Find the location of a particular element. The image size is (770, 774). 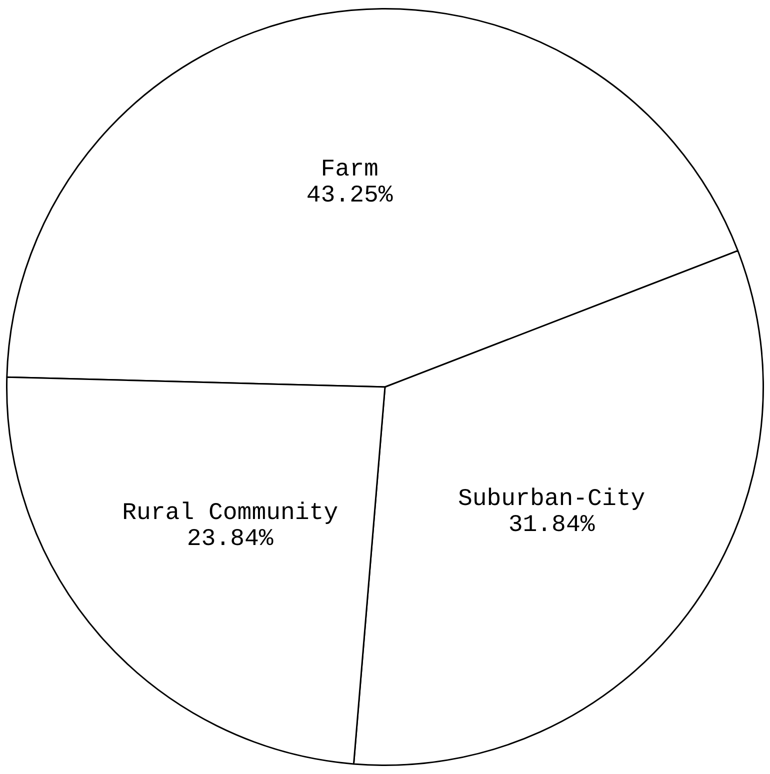

slice-label: Farm is located at coordinates (349, 170).